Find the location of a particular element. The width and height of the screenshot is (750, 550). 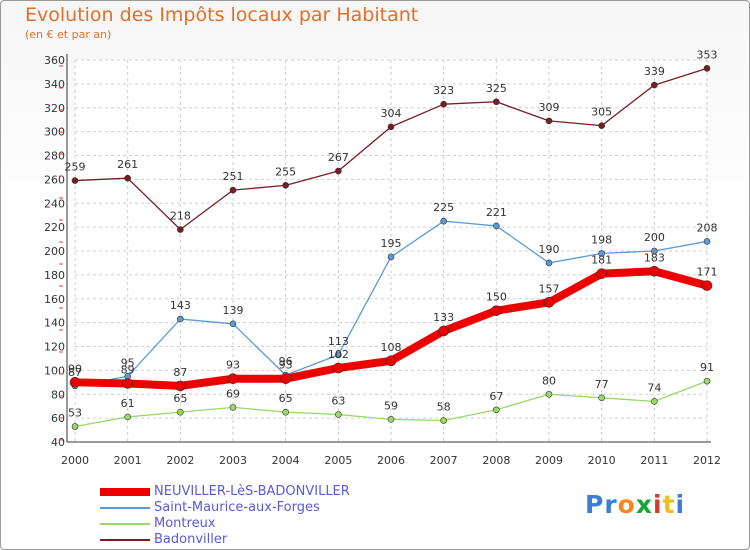

data-label: 208 is located at coordinates (707, 227).